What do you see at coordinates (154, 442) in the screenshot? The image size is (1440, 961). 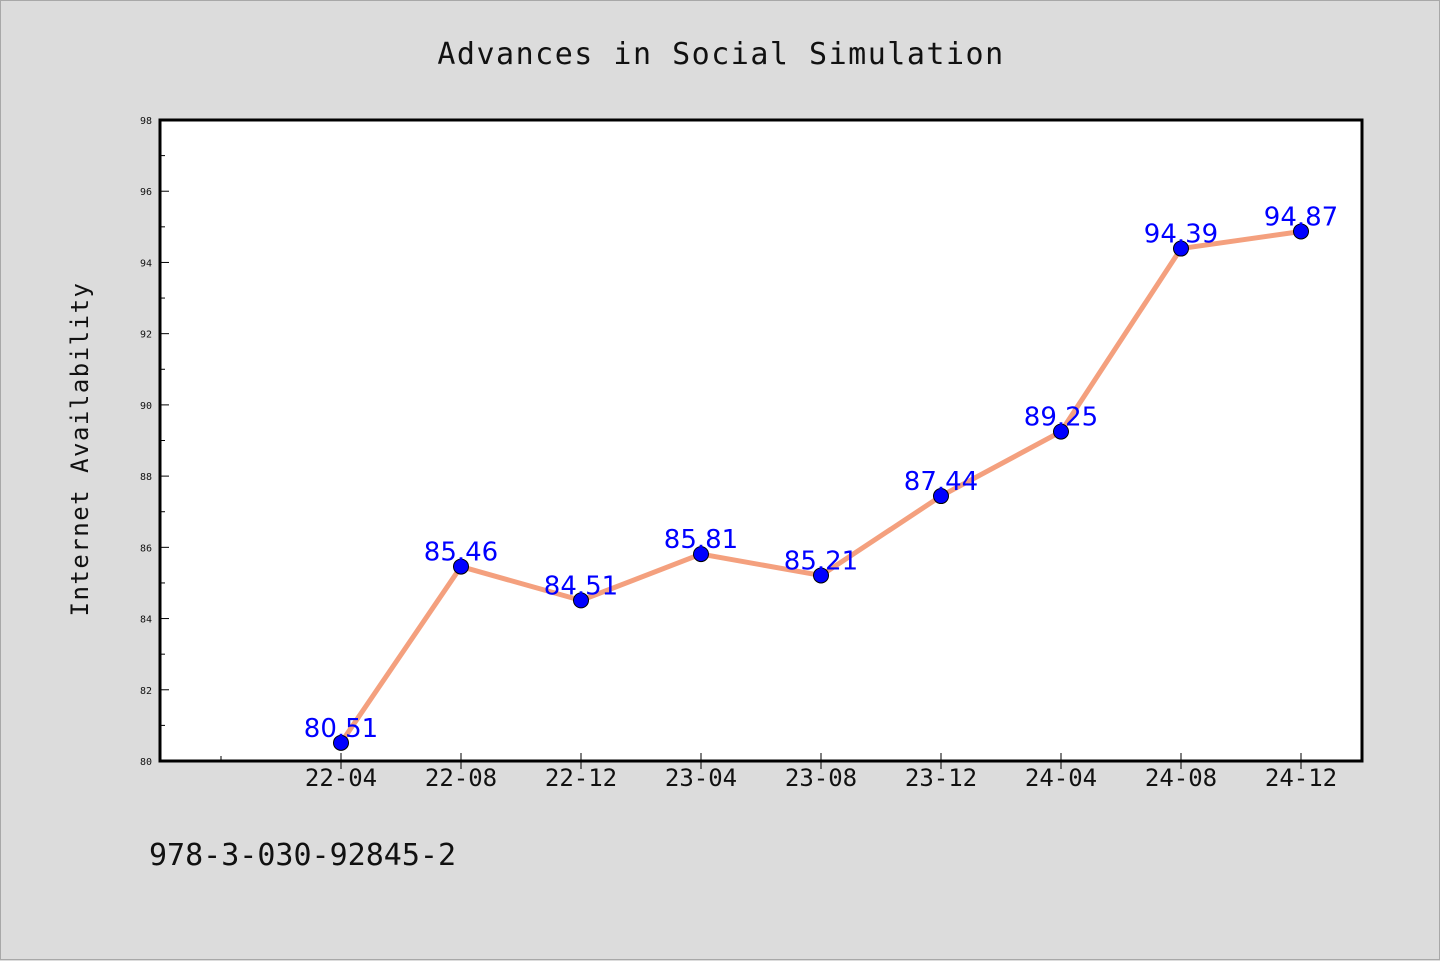 I see `y-axis: 80 82 84 86 88 90 92 94 96 98` at bounding box center [154, 442].